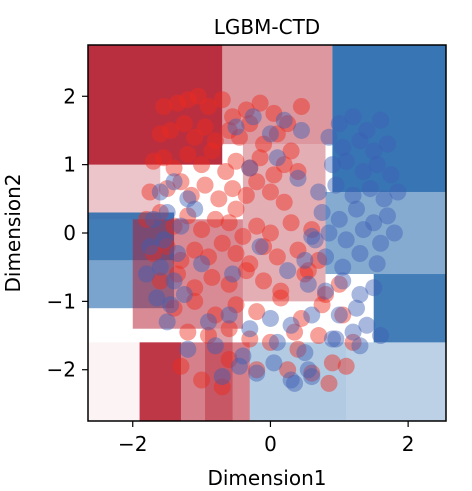 The width and height of the screenshot is (472, 491). What do you see at coordinates (69, 233) in the screenshot?
I see `y-tick-label: 0` at bounding box center [69, 233].